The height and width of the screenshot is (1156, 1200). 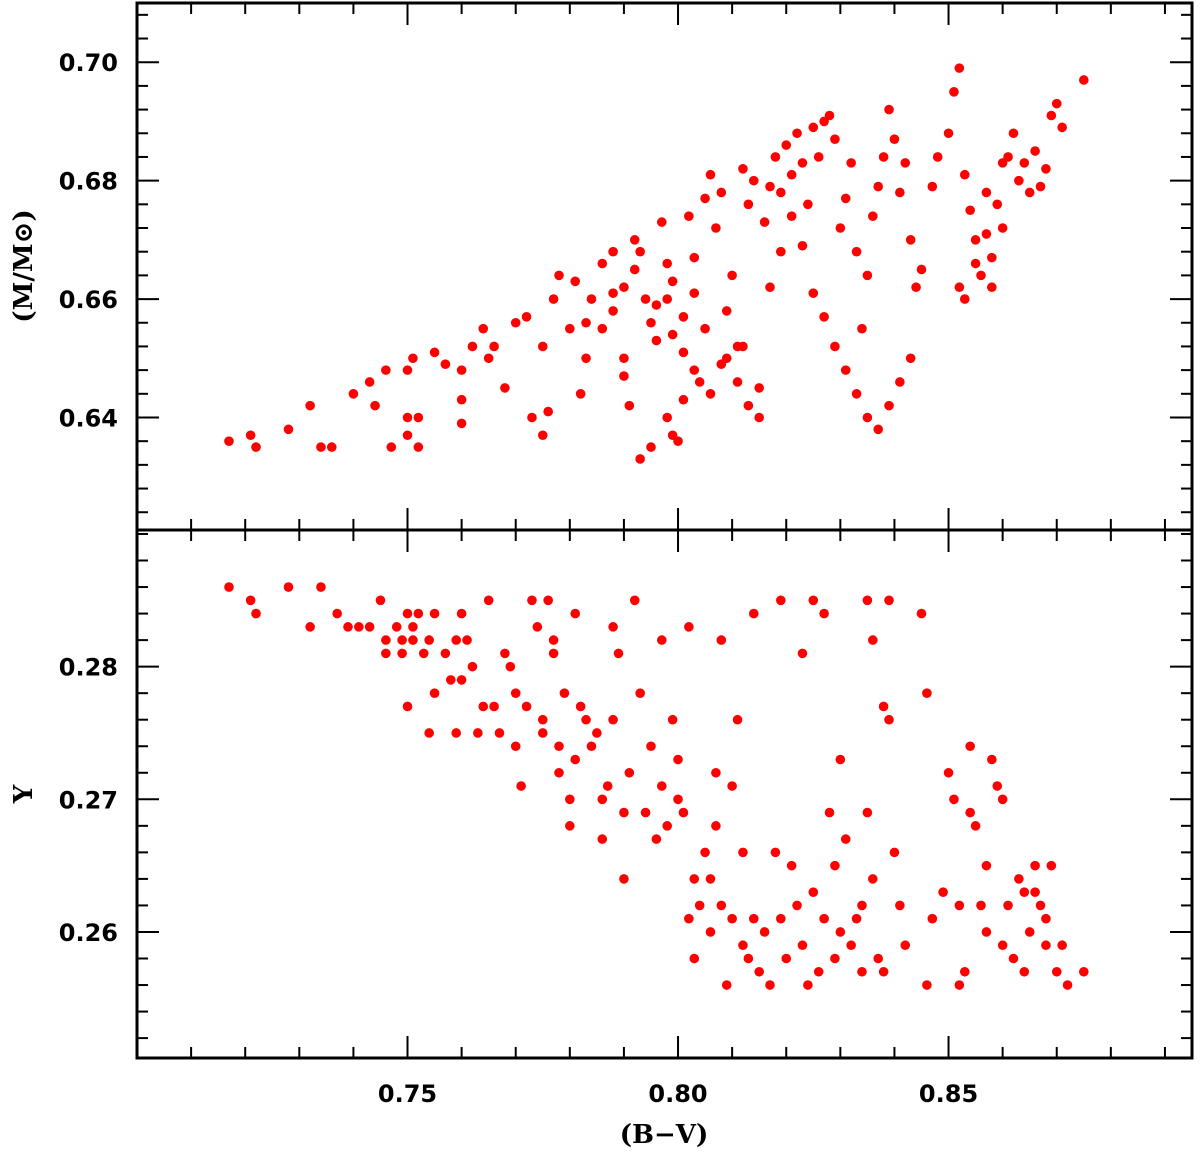 I want to click on x-tick-label: 0.80, so click(x=677, y=1094).